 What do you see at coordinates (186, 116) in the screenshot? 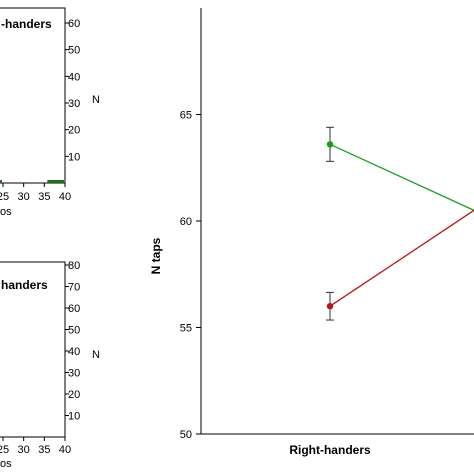
I see `line-ytick-label: 65` at bounding box center [186, 116].